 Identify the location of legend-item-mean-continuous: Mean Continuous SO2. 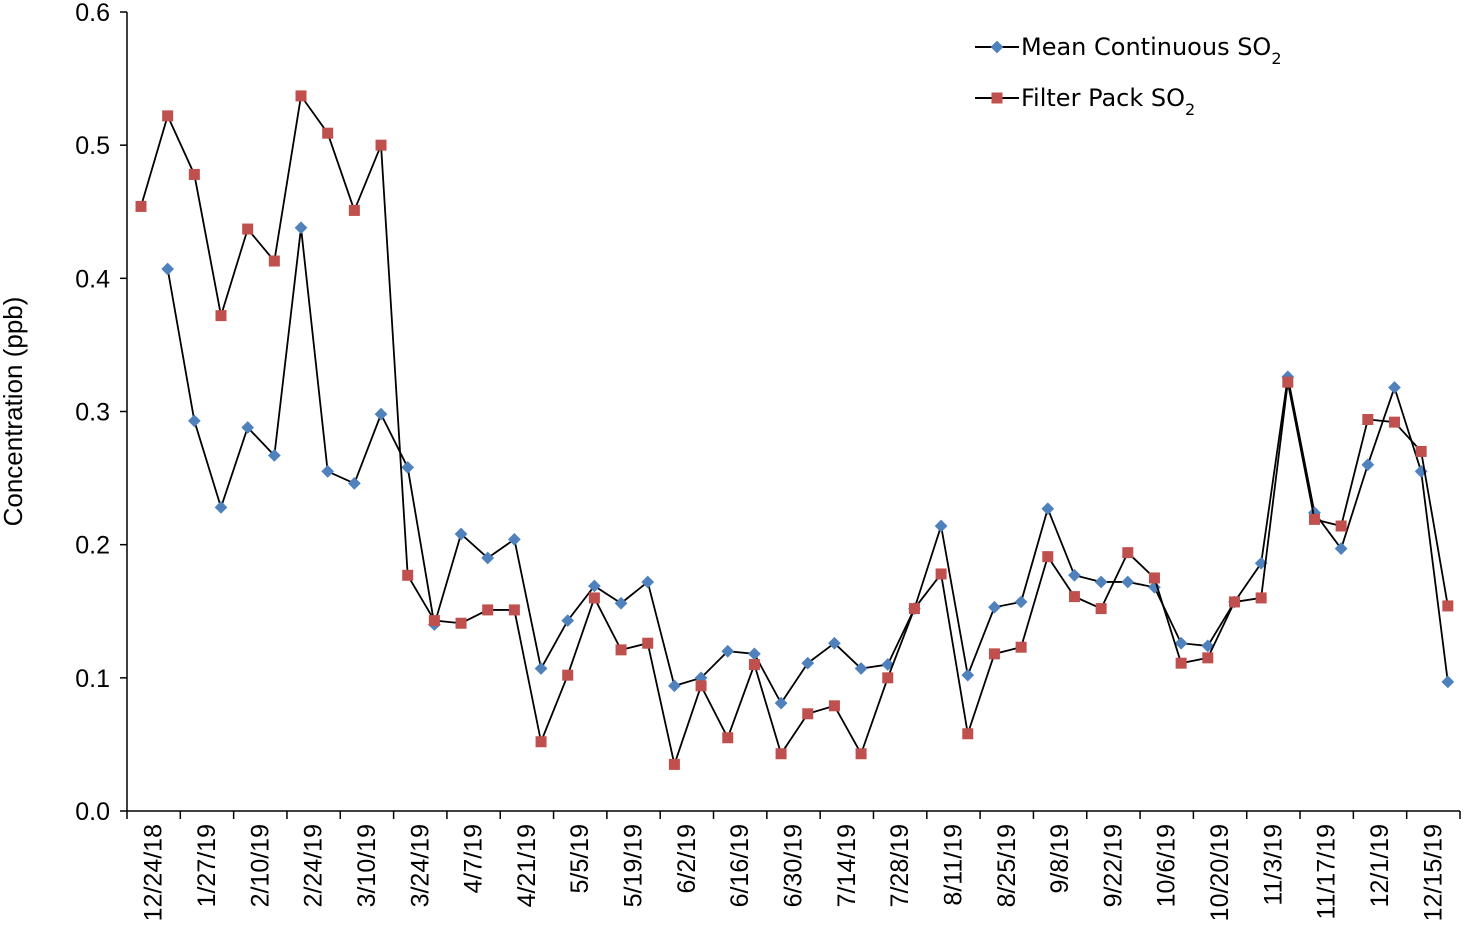
(1128, 50).